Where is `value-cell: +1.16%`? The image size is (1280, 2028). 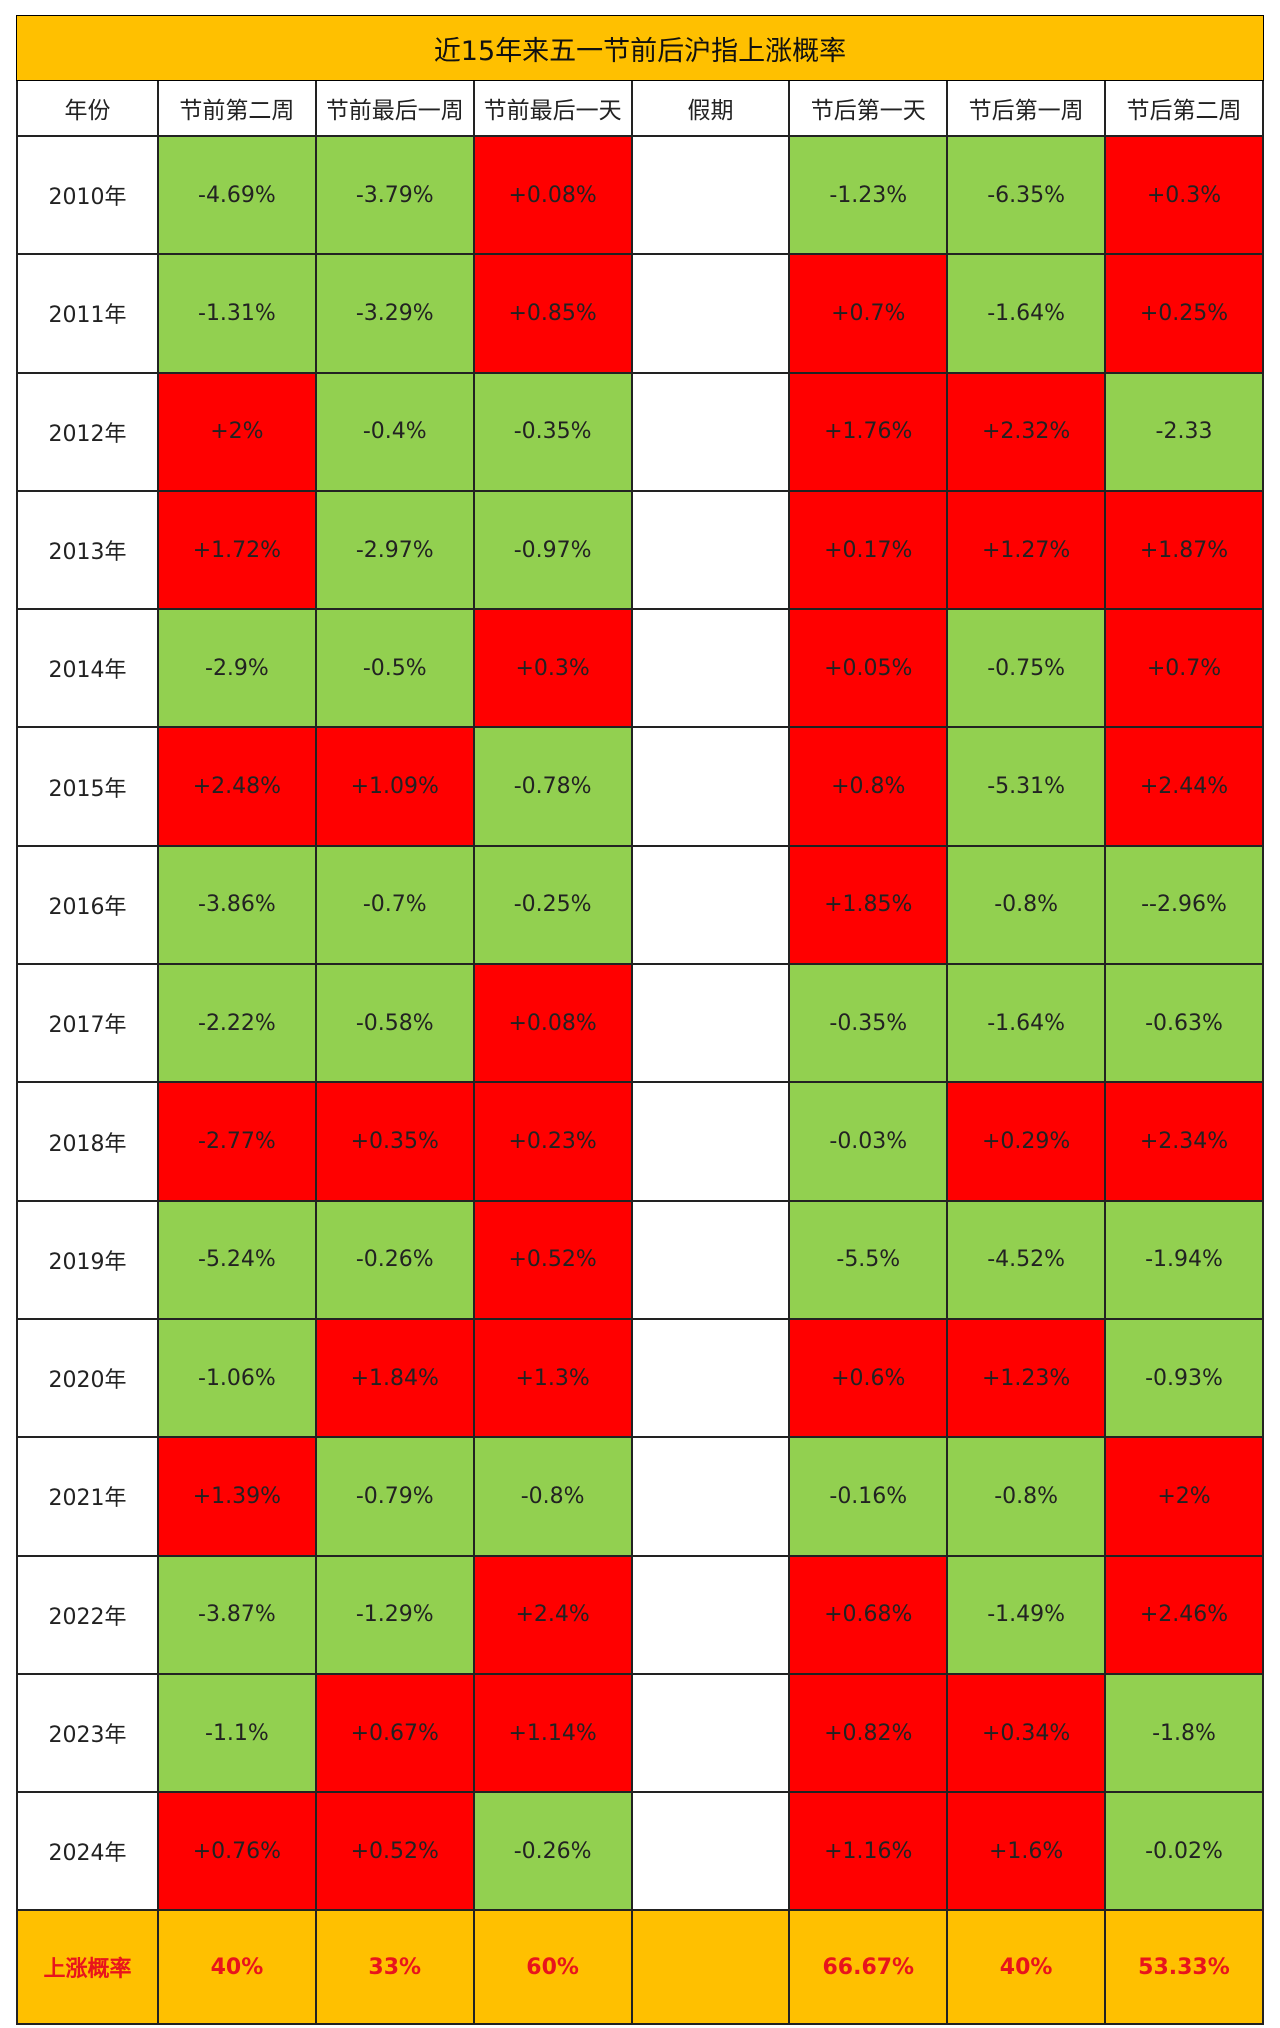 value-cell: +1.16% is located at coordinates (869, 1852).